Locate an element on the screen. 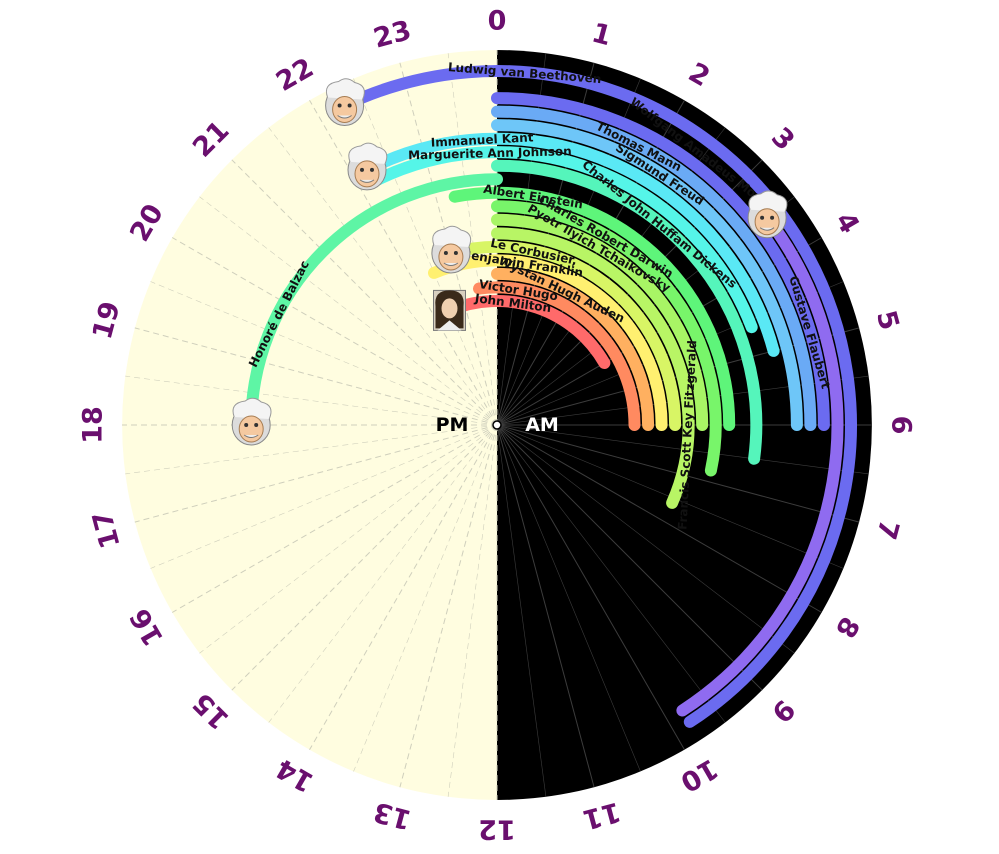 This screenshot has width=999, height=854. hour-label: 14 is located at coordinates (295, 775).